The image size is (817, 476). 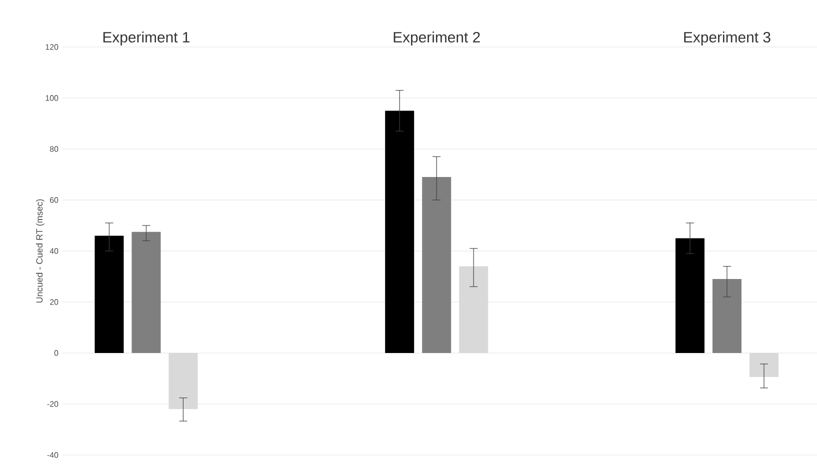 I want to click on x-tick-label: Experiment 1, so click(x=146, y=39).